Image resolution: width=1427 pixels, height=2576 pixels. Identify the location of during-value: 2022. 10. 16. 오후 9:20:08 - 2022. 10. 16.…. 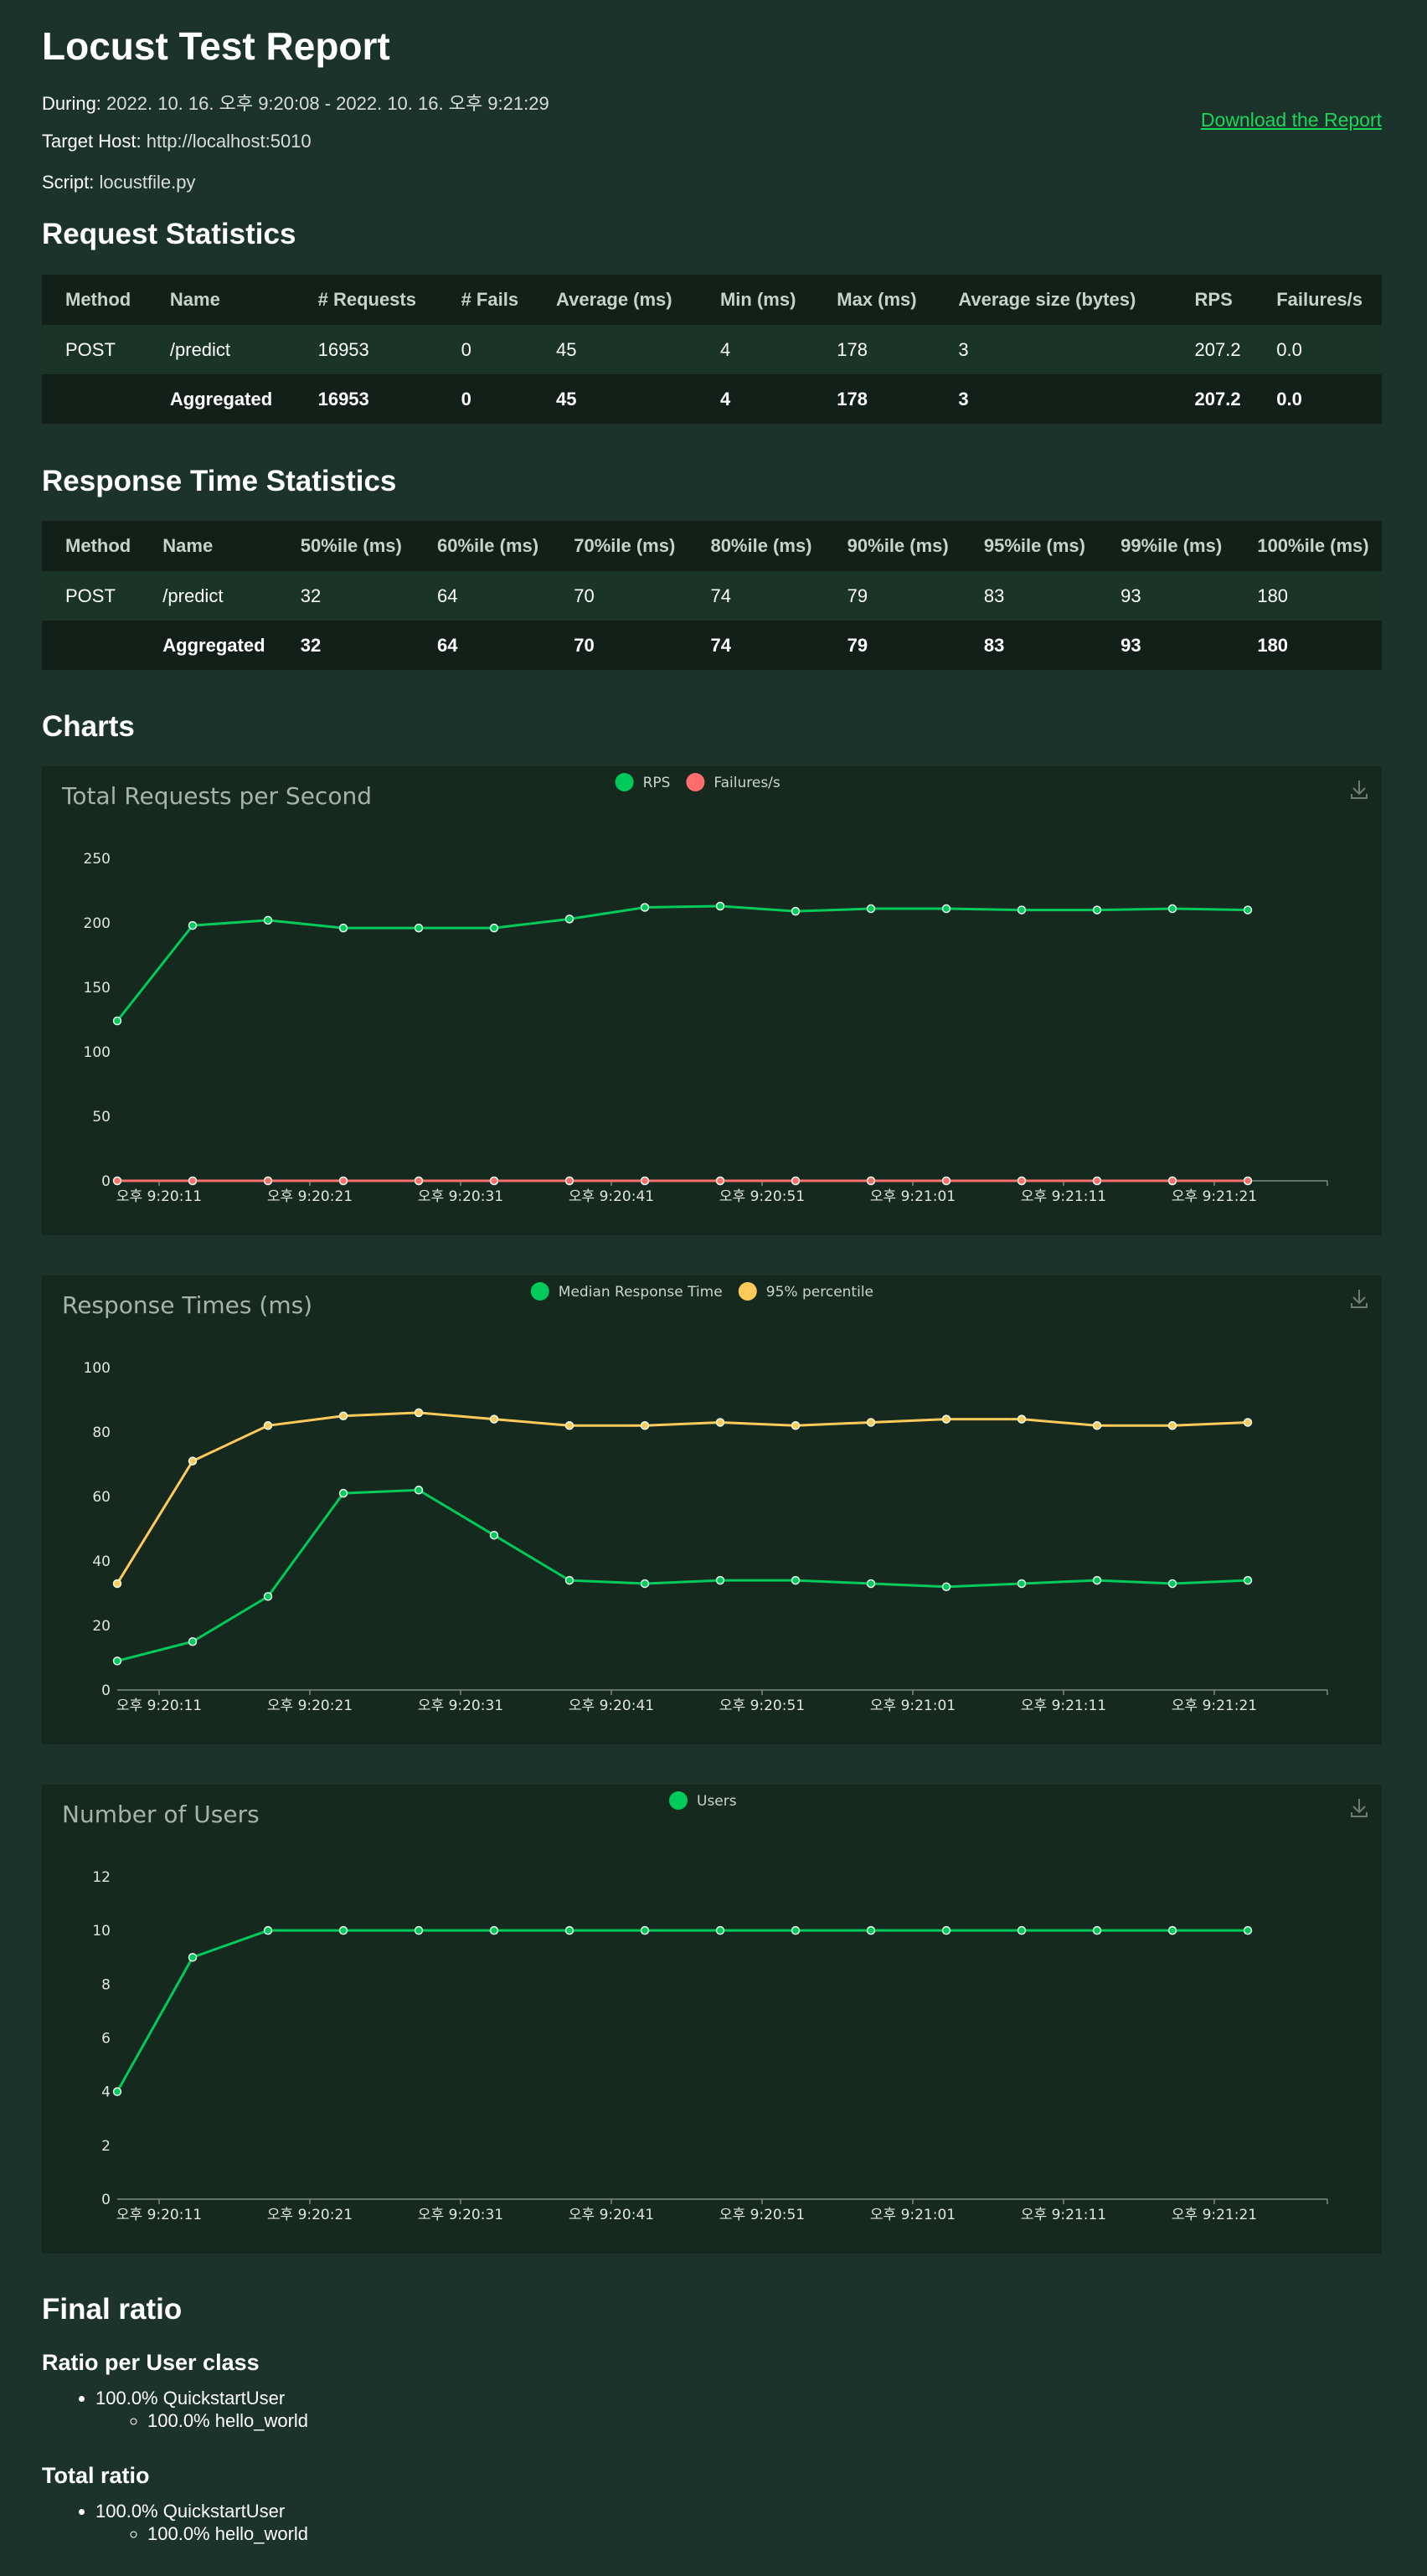
(327, 103).